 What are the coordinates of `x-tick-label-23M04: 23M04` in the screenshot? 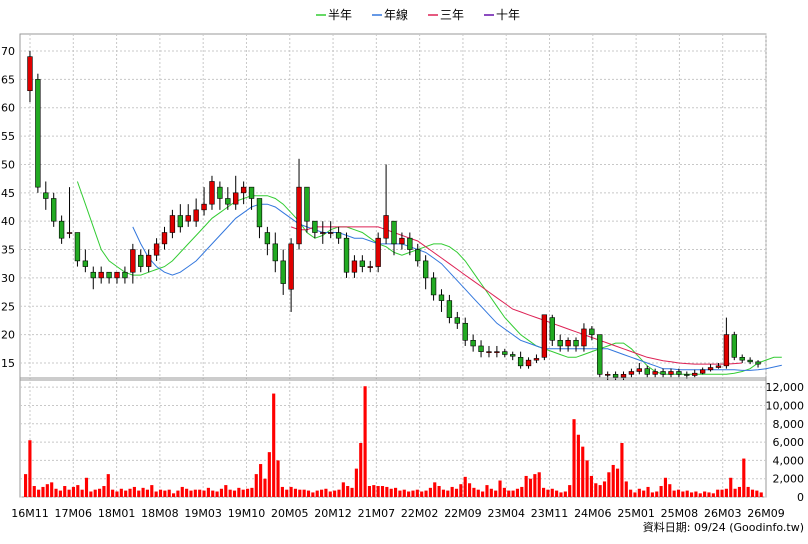 It's located at (506, 513).